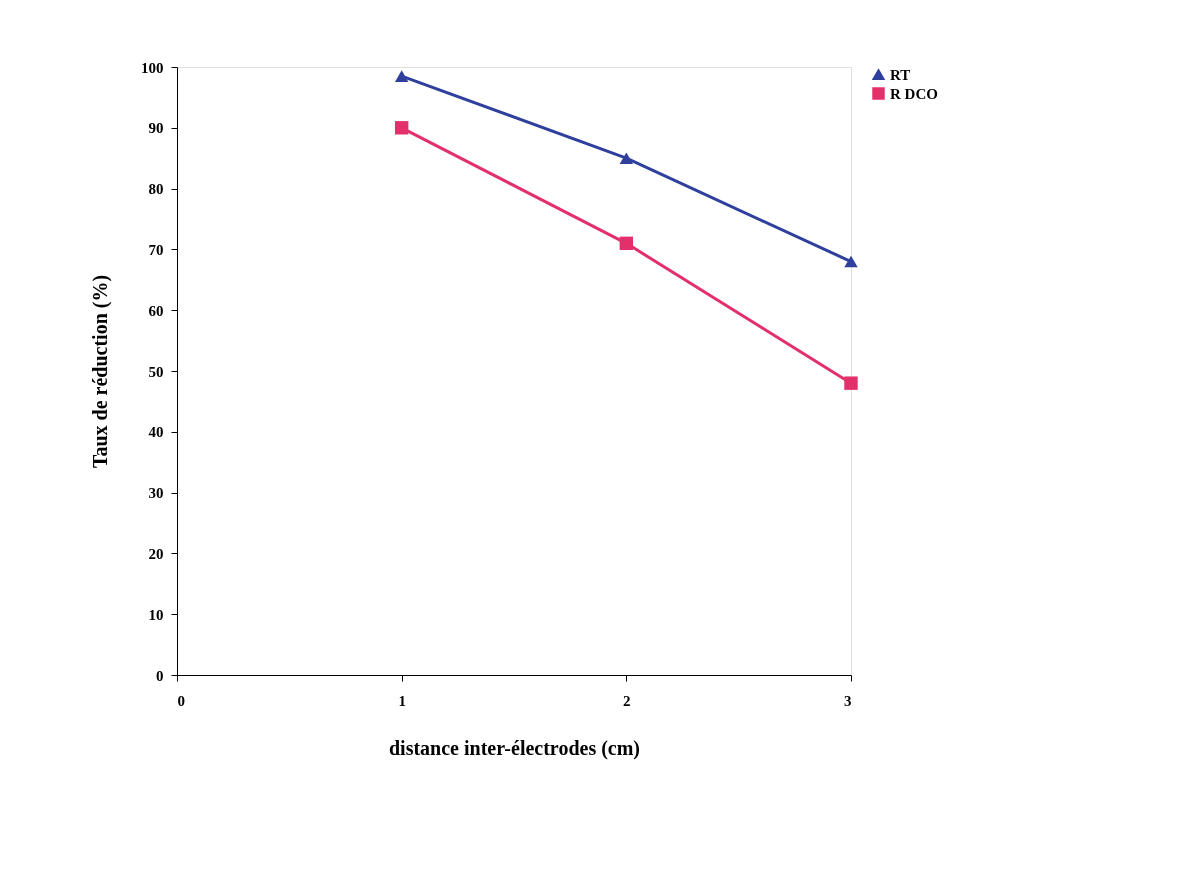  Describe the element at coordinates (156, 493) in the screenshot. I see `y-tick-label: 30` at that location.